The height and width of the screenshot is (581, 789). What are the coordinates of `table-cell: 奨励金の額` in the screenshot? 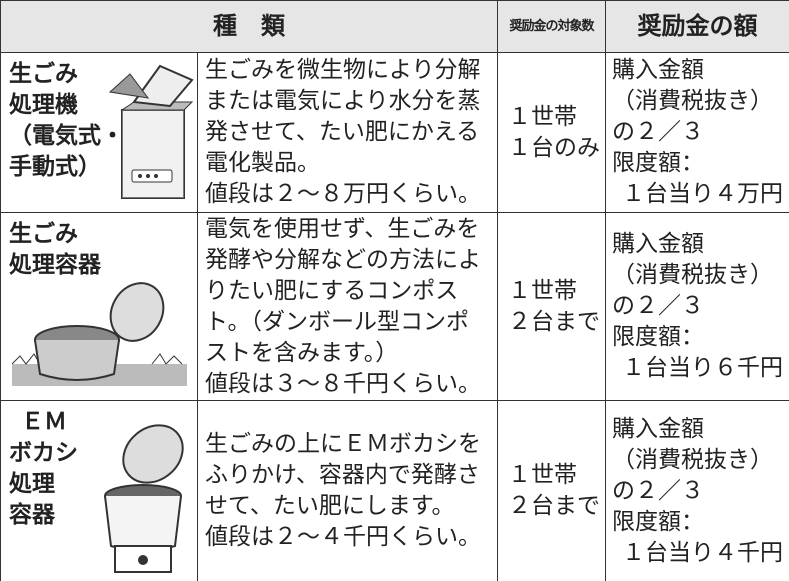 It's located at (697, 26).